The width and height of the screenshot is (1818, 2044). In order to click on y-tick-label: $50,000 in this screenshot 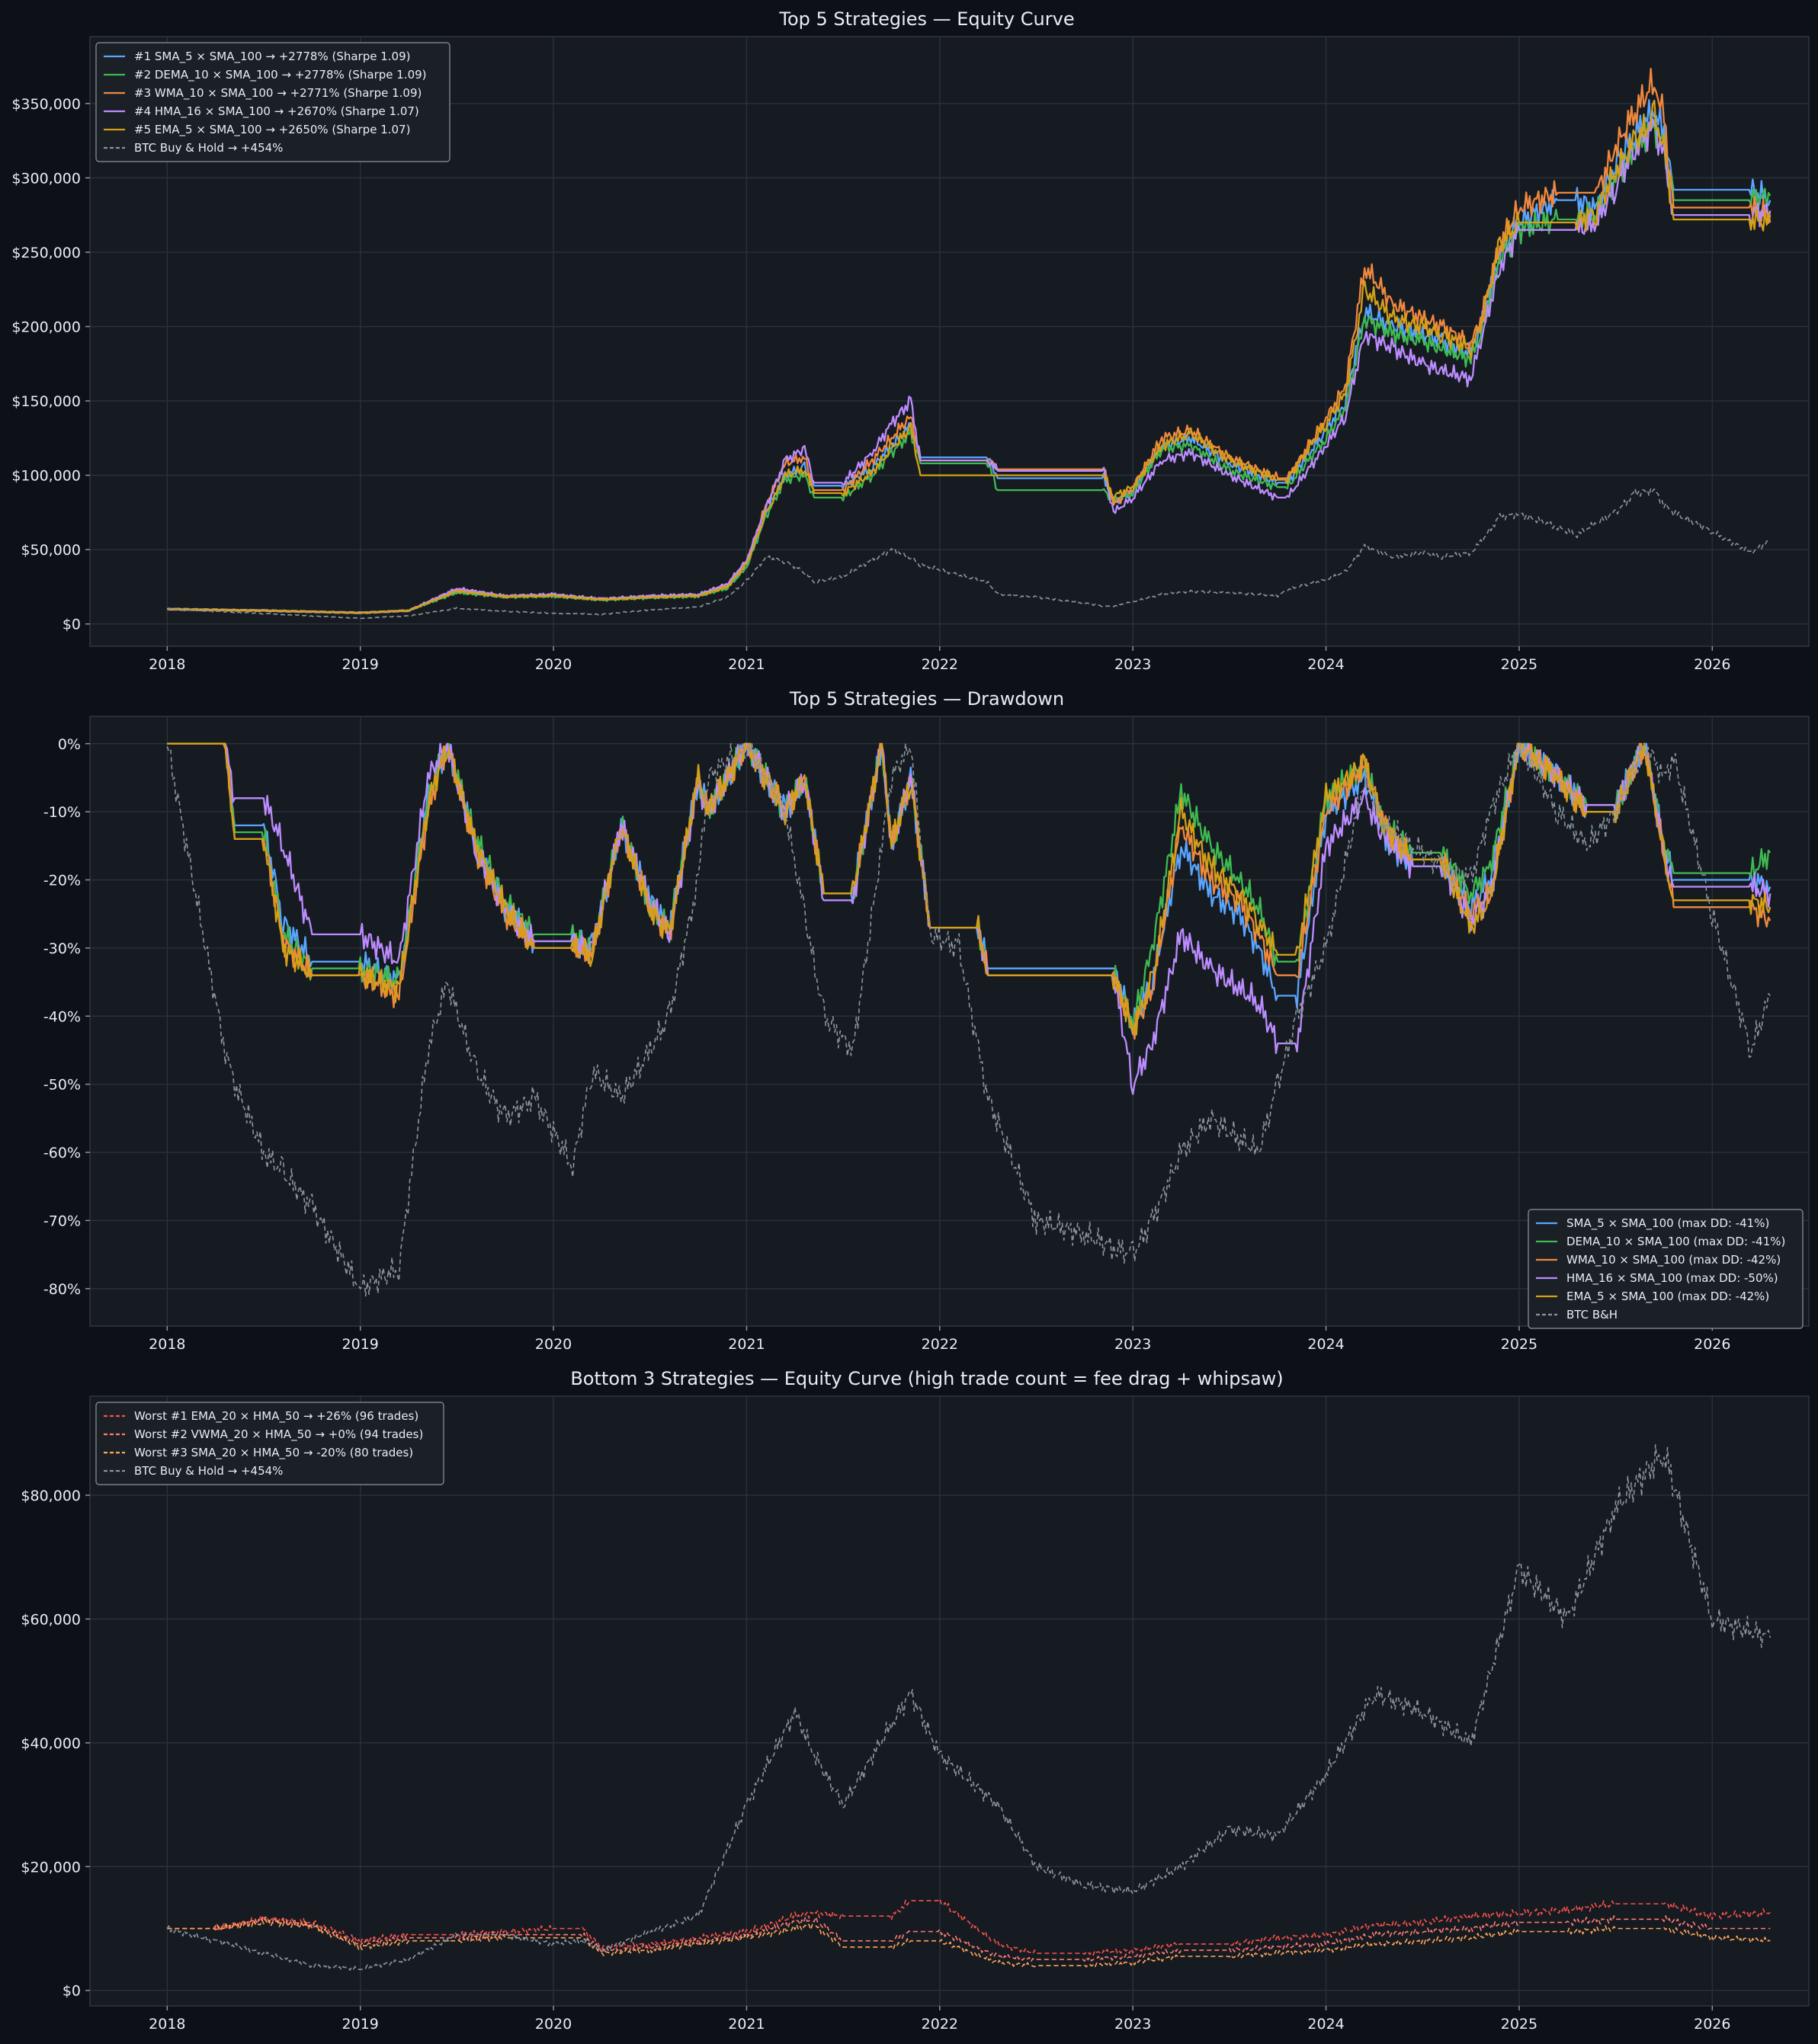, I will do `click(51, 550)`.